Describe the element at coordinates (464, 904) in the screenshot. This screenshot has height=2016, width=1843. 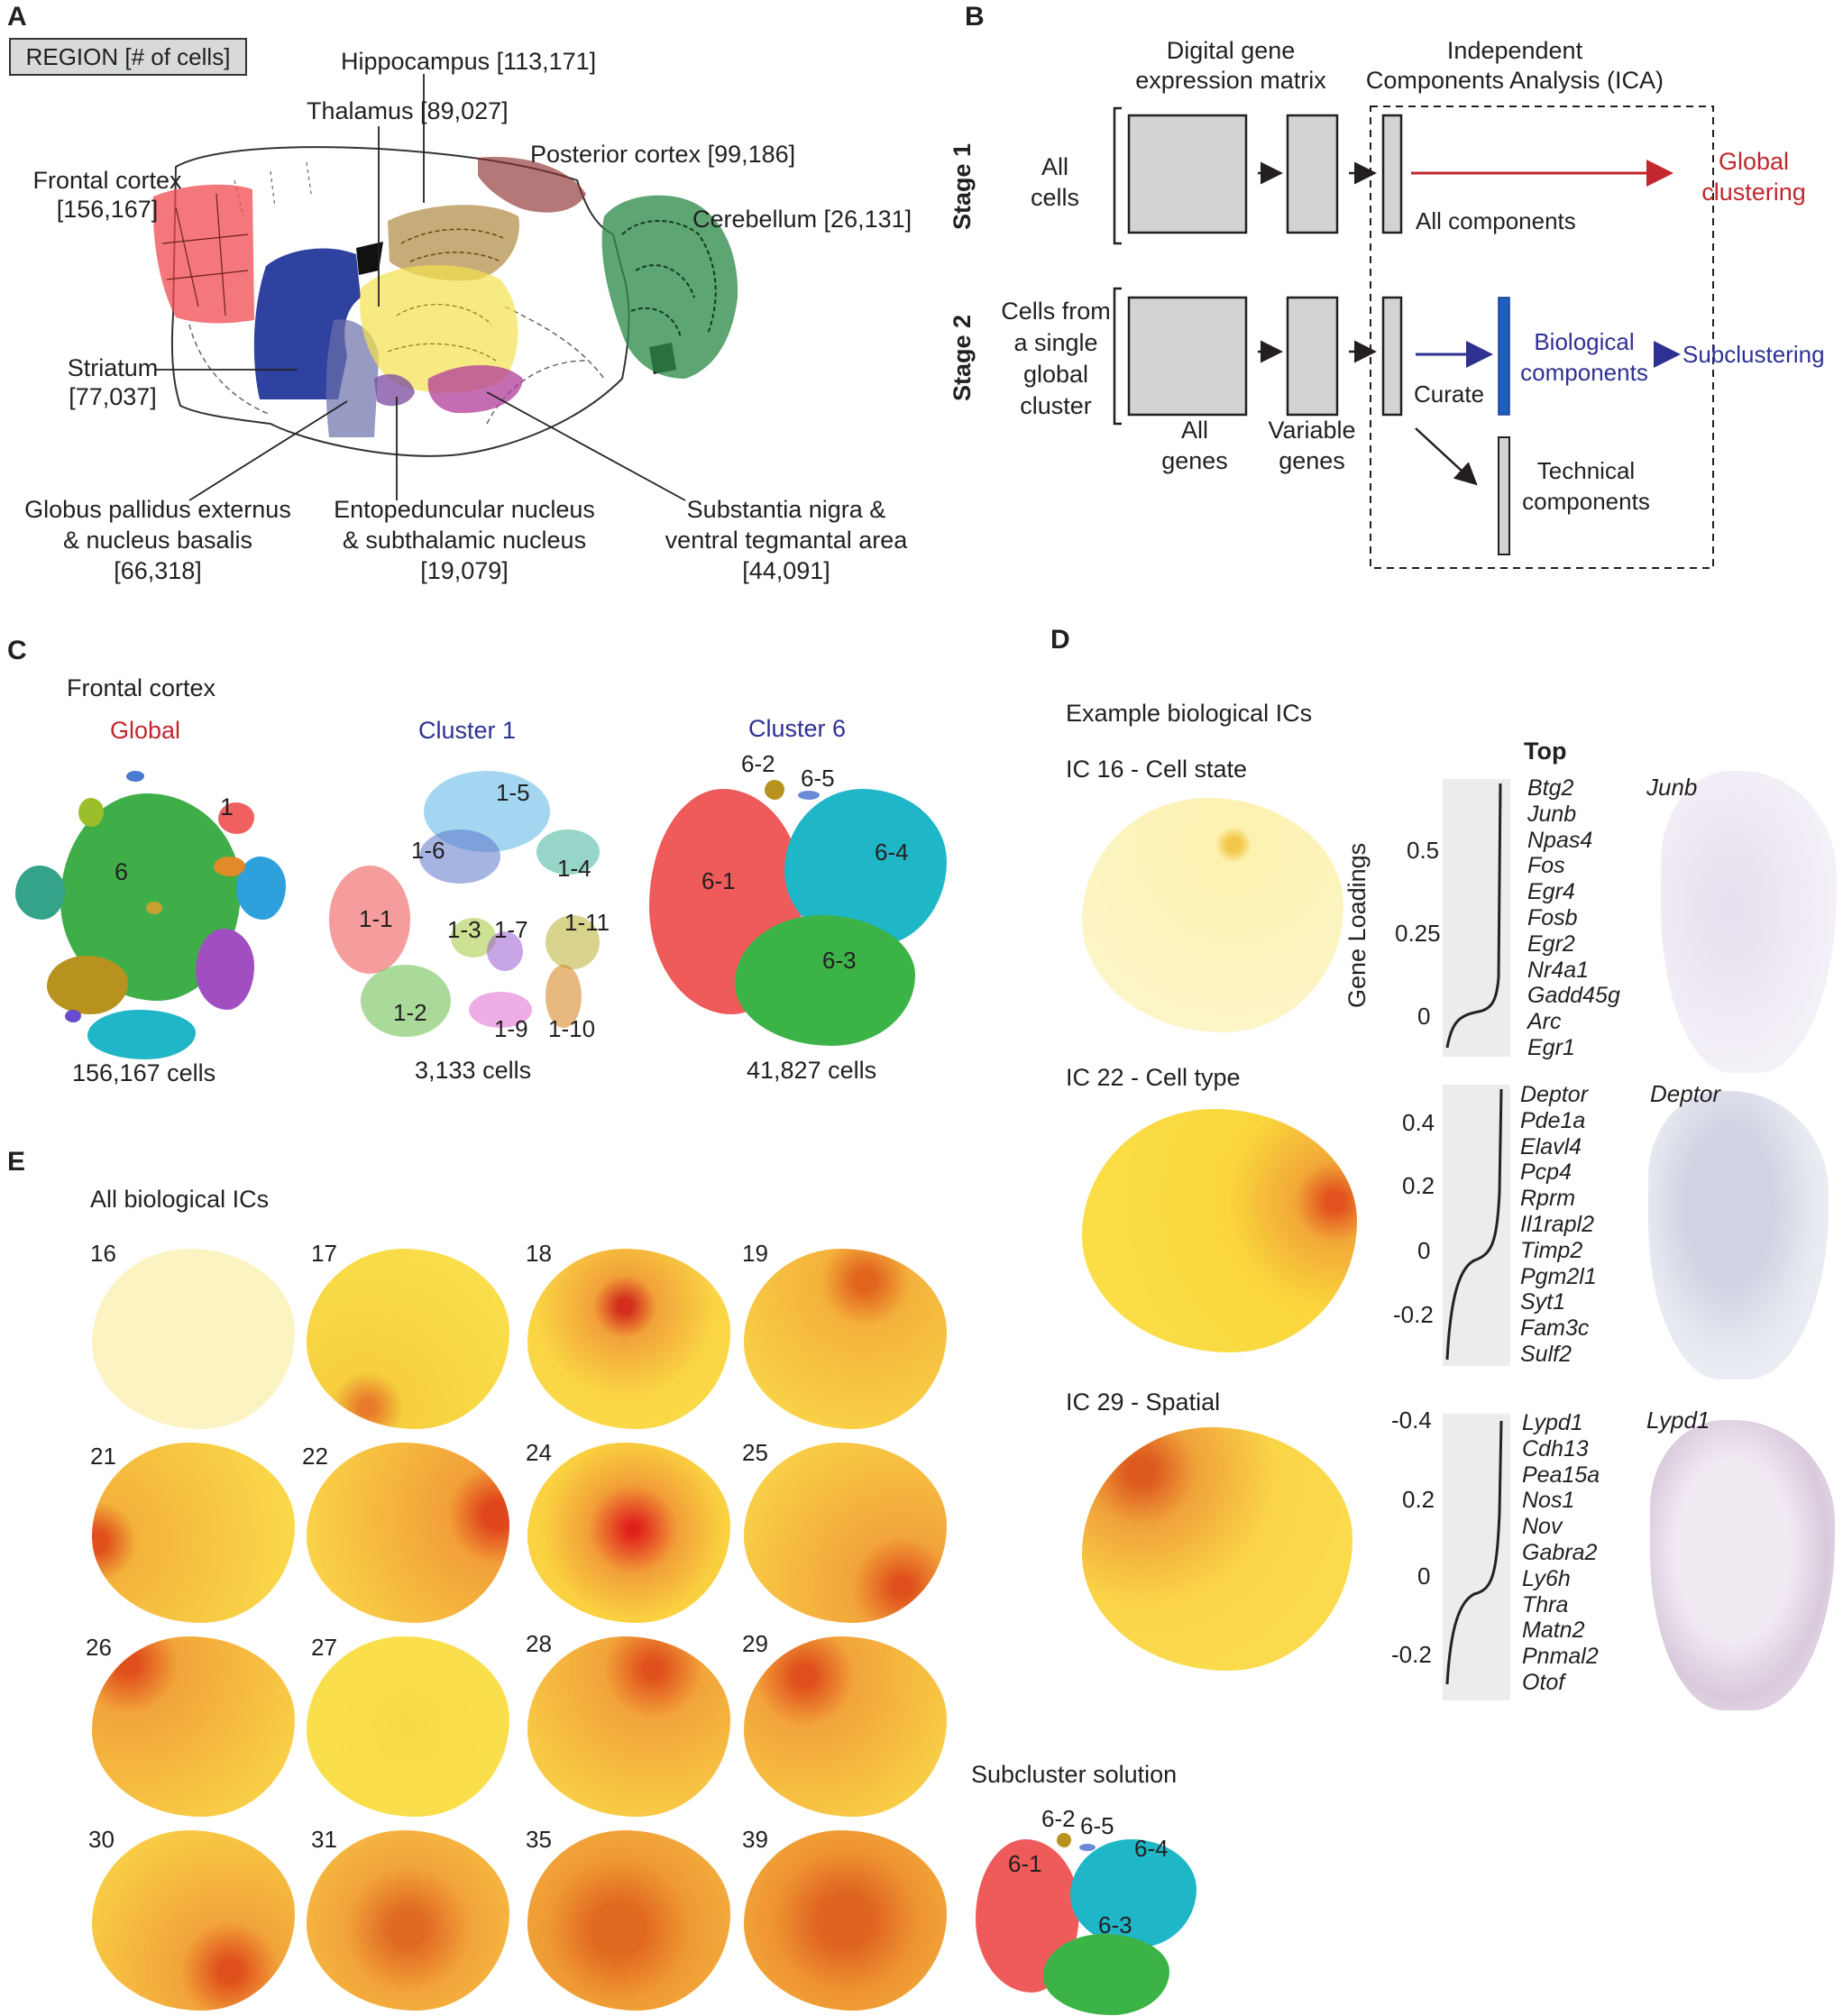
I see `cluster1-tsne-plot` at that location.